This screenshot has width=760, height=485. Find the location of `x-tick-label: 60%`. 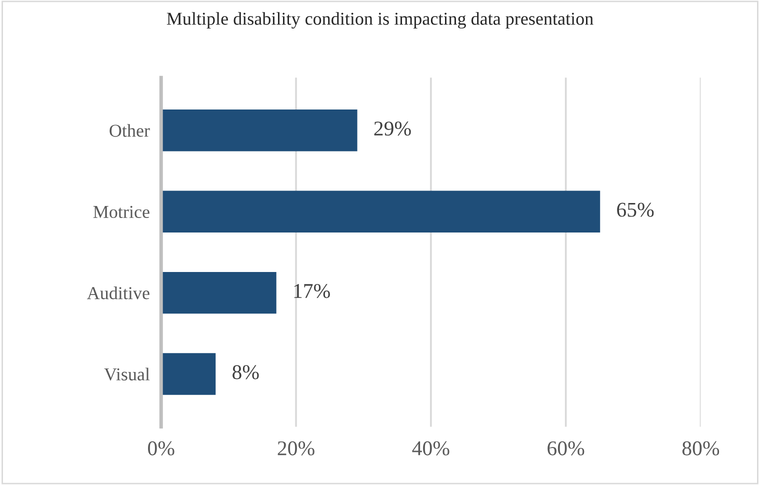

x-tick-label: 60% is located at coordinates (566, 448).